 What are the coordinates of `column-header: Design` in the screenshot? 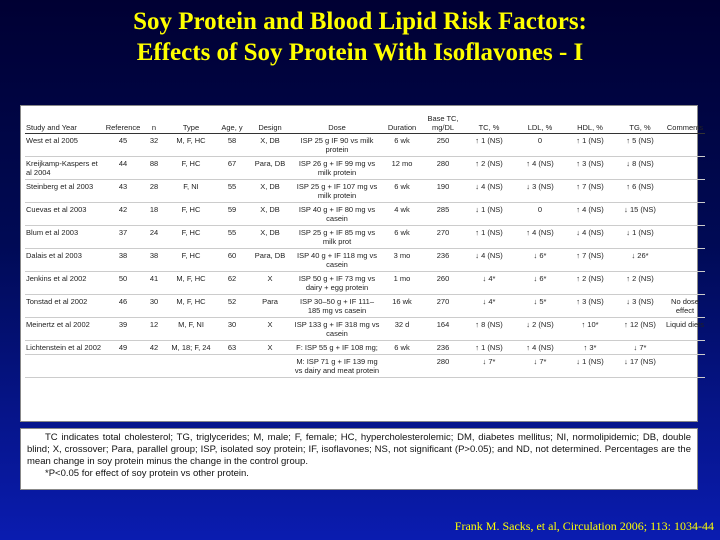 It's located at (270, 121).